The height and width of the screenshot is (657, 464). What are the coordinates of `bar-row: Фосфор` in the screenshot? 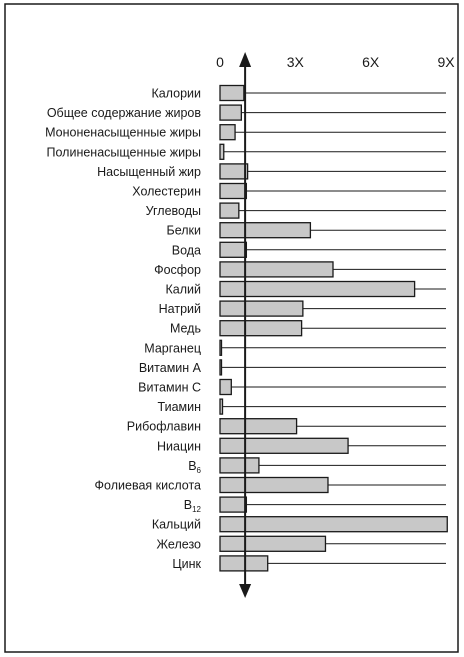 It's located at (300, 269).